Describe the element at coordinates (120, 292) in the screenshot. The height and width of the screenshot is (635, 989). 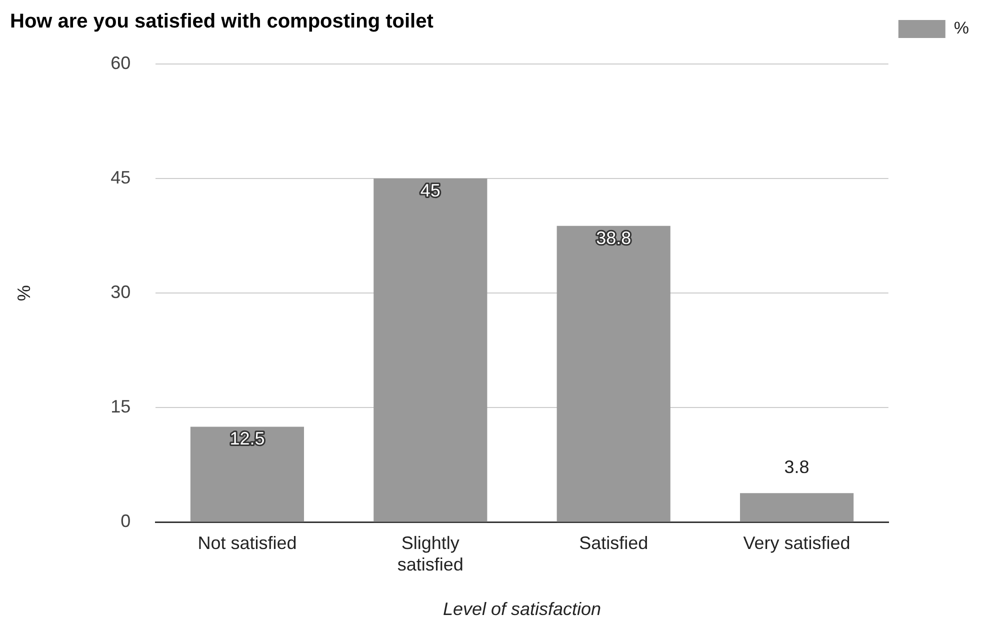
I see `y-tick-label: 30` at that location.